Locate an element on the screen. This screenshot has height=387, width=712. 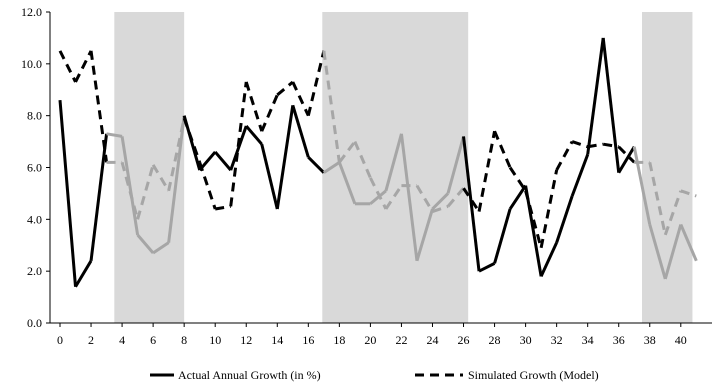
x-tick-label: 6 is located at coordinates (153, 340).